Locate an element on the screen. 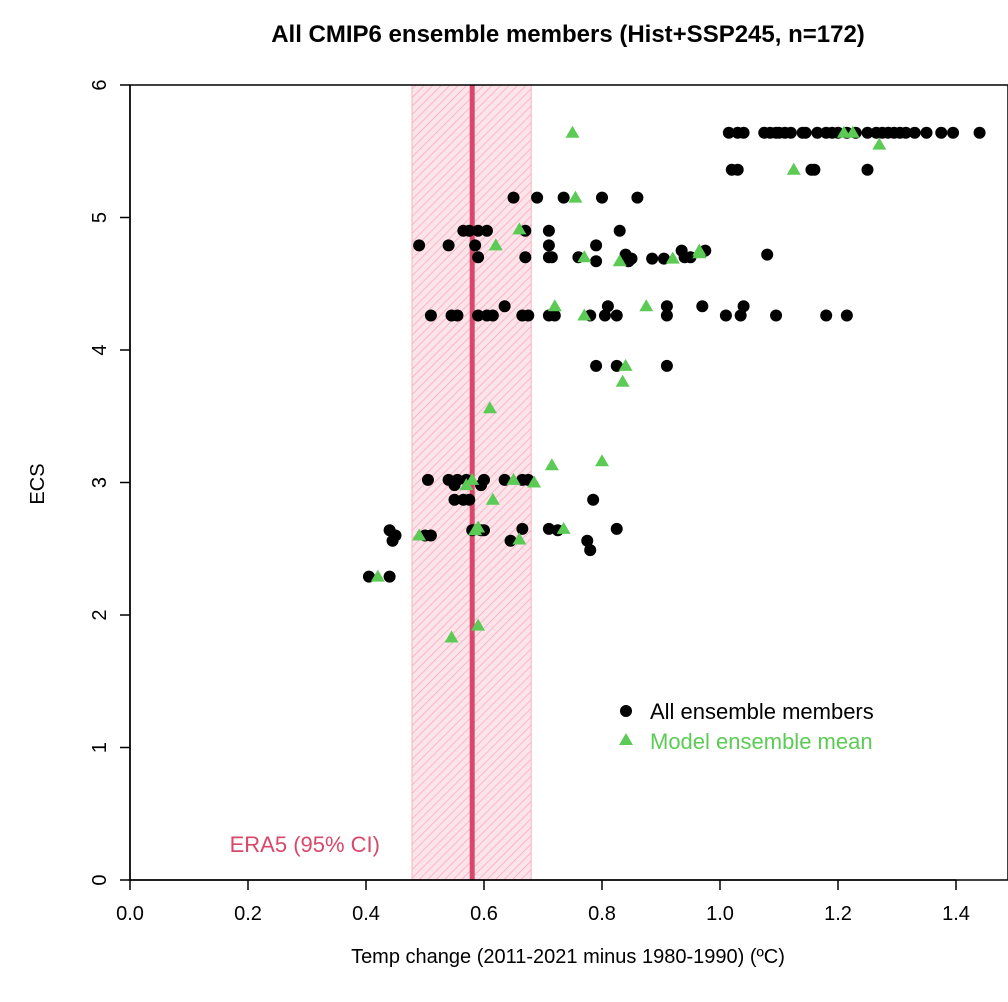  x-tick-label: 0.0 is located at coordinates (130, 914).